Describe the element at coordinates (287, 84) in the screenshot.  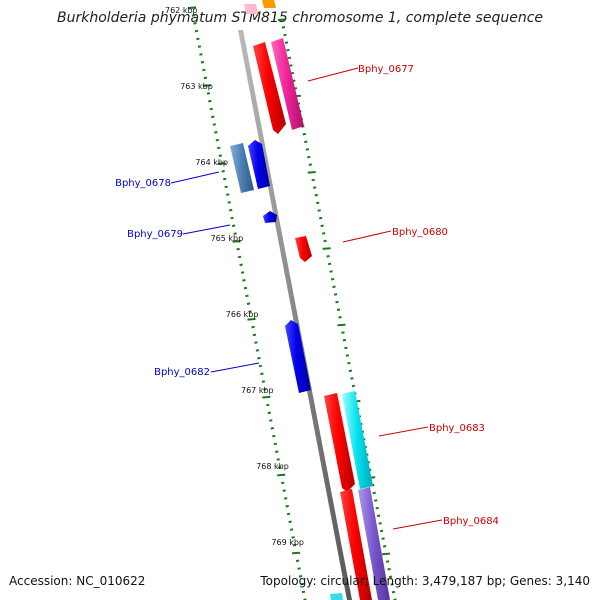
I see `gene-bphy-0677-feature-bar` at that location.